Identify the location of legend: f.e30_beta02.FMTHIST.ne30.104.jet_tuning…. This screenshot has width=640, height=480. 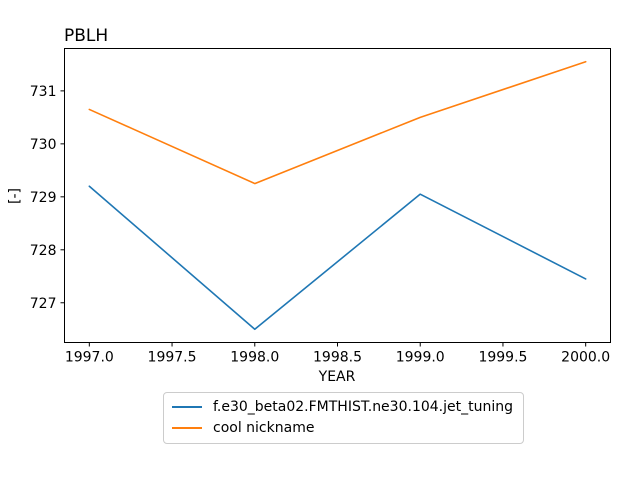
(343, 418).